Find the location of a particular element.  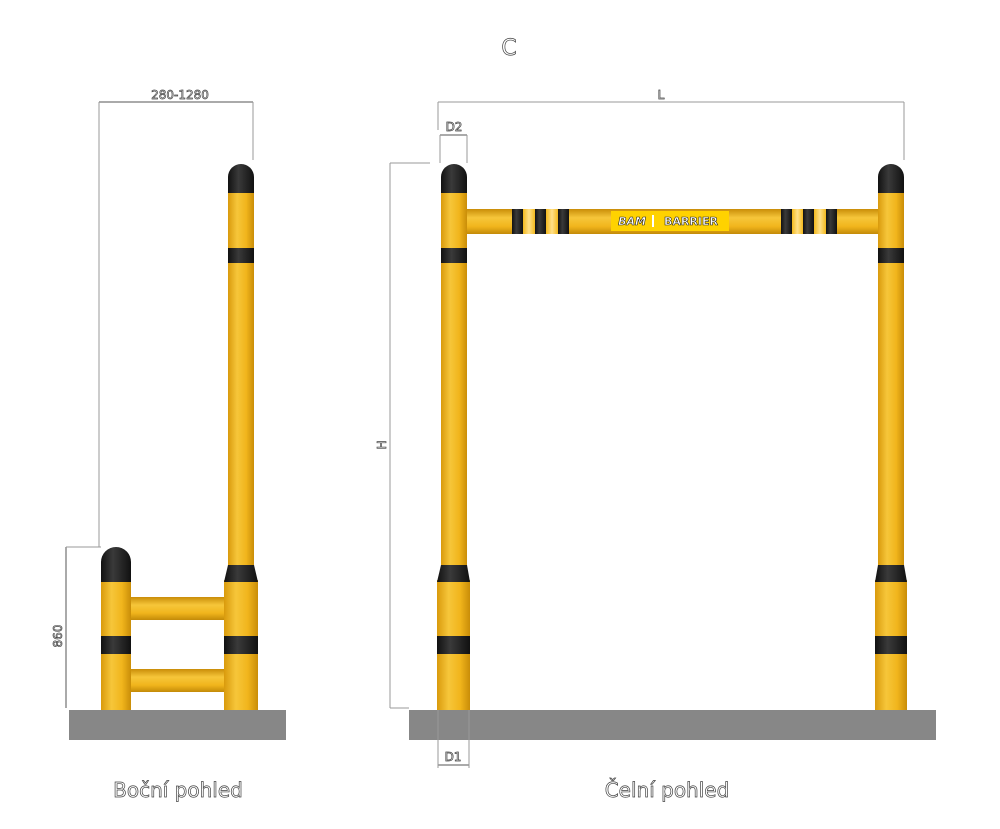

logo-brand: BAM is located at coordinates (632, 221).